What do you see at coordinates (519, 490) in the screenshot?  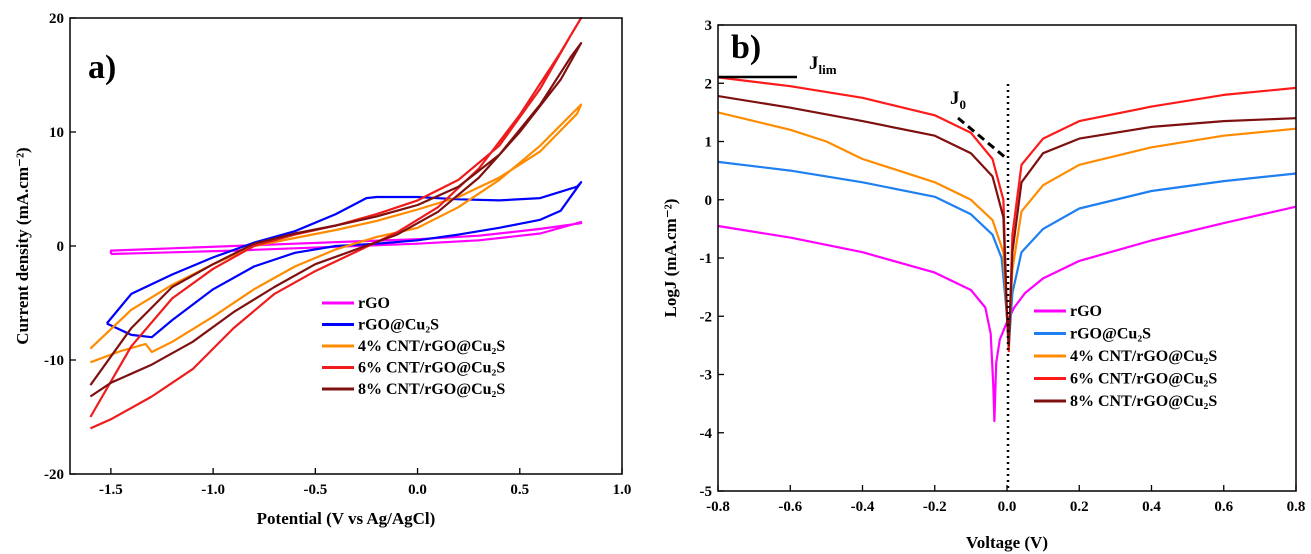 I see `panel-a-x-tick-label: 0.5` at bounding box center [519, 490].